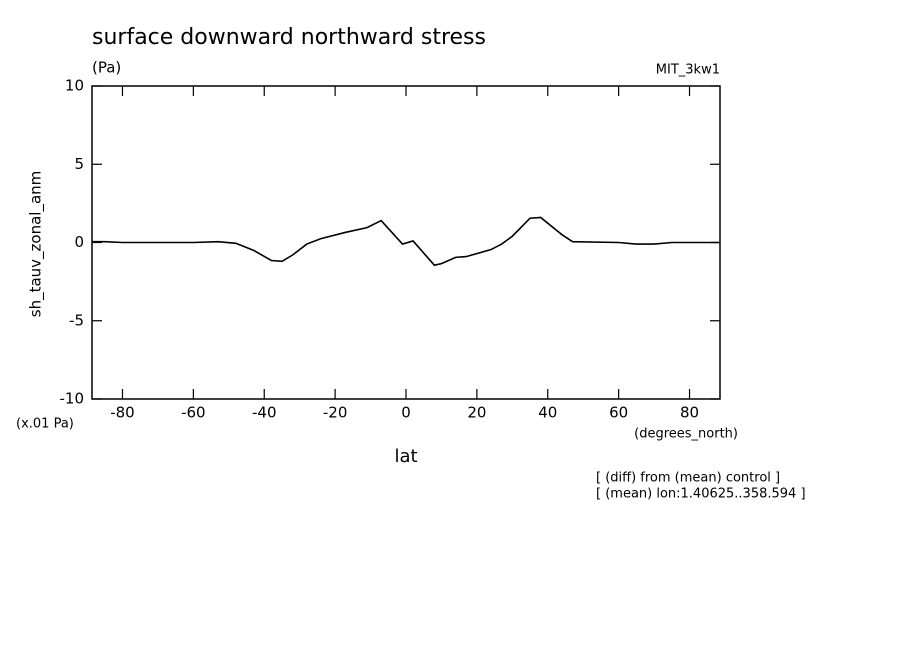  I want to click on x-tick-label: 0, so click(406, 413).